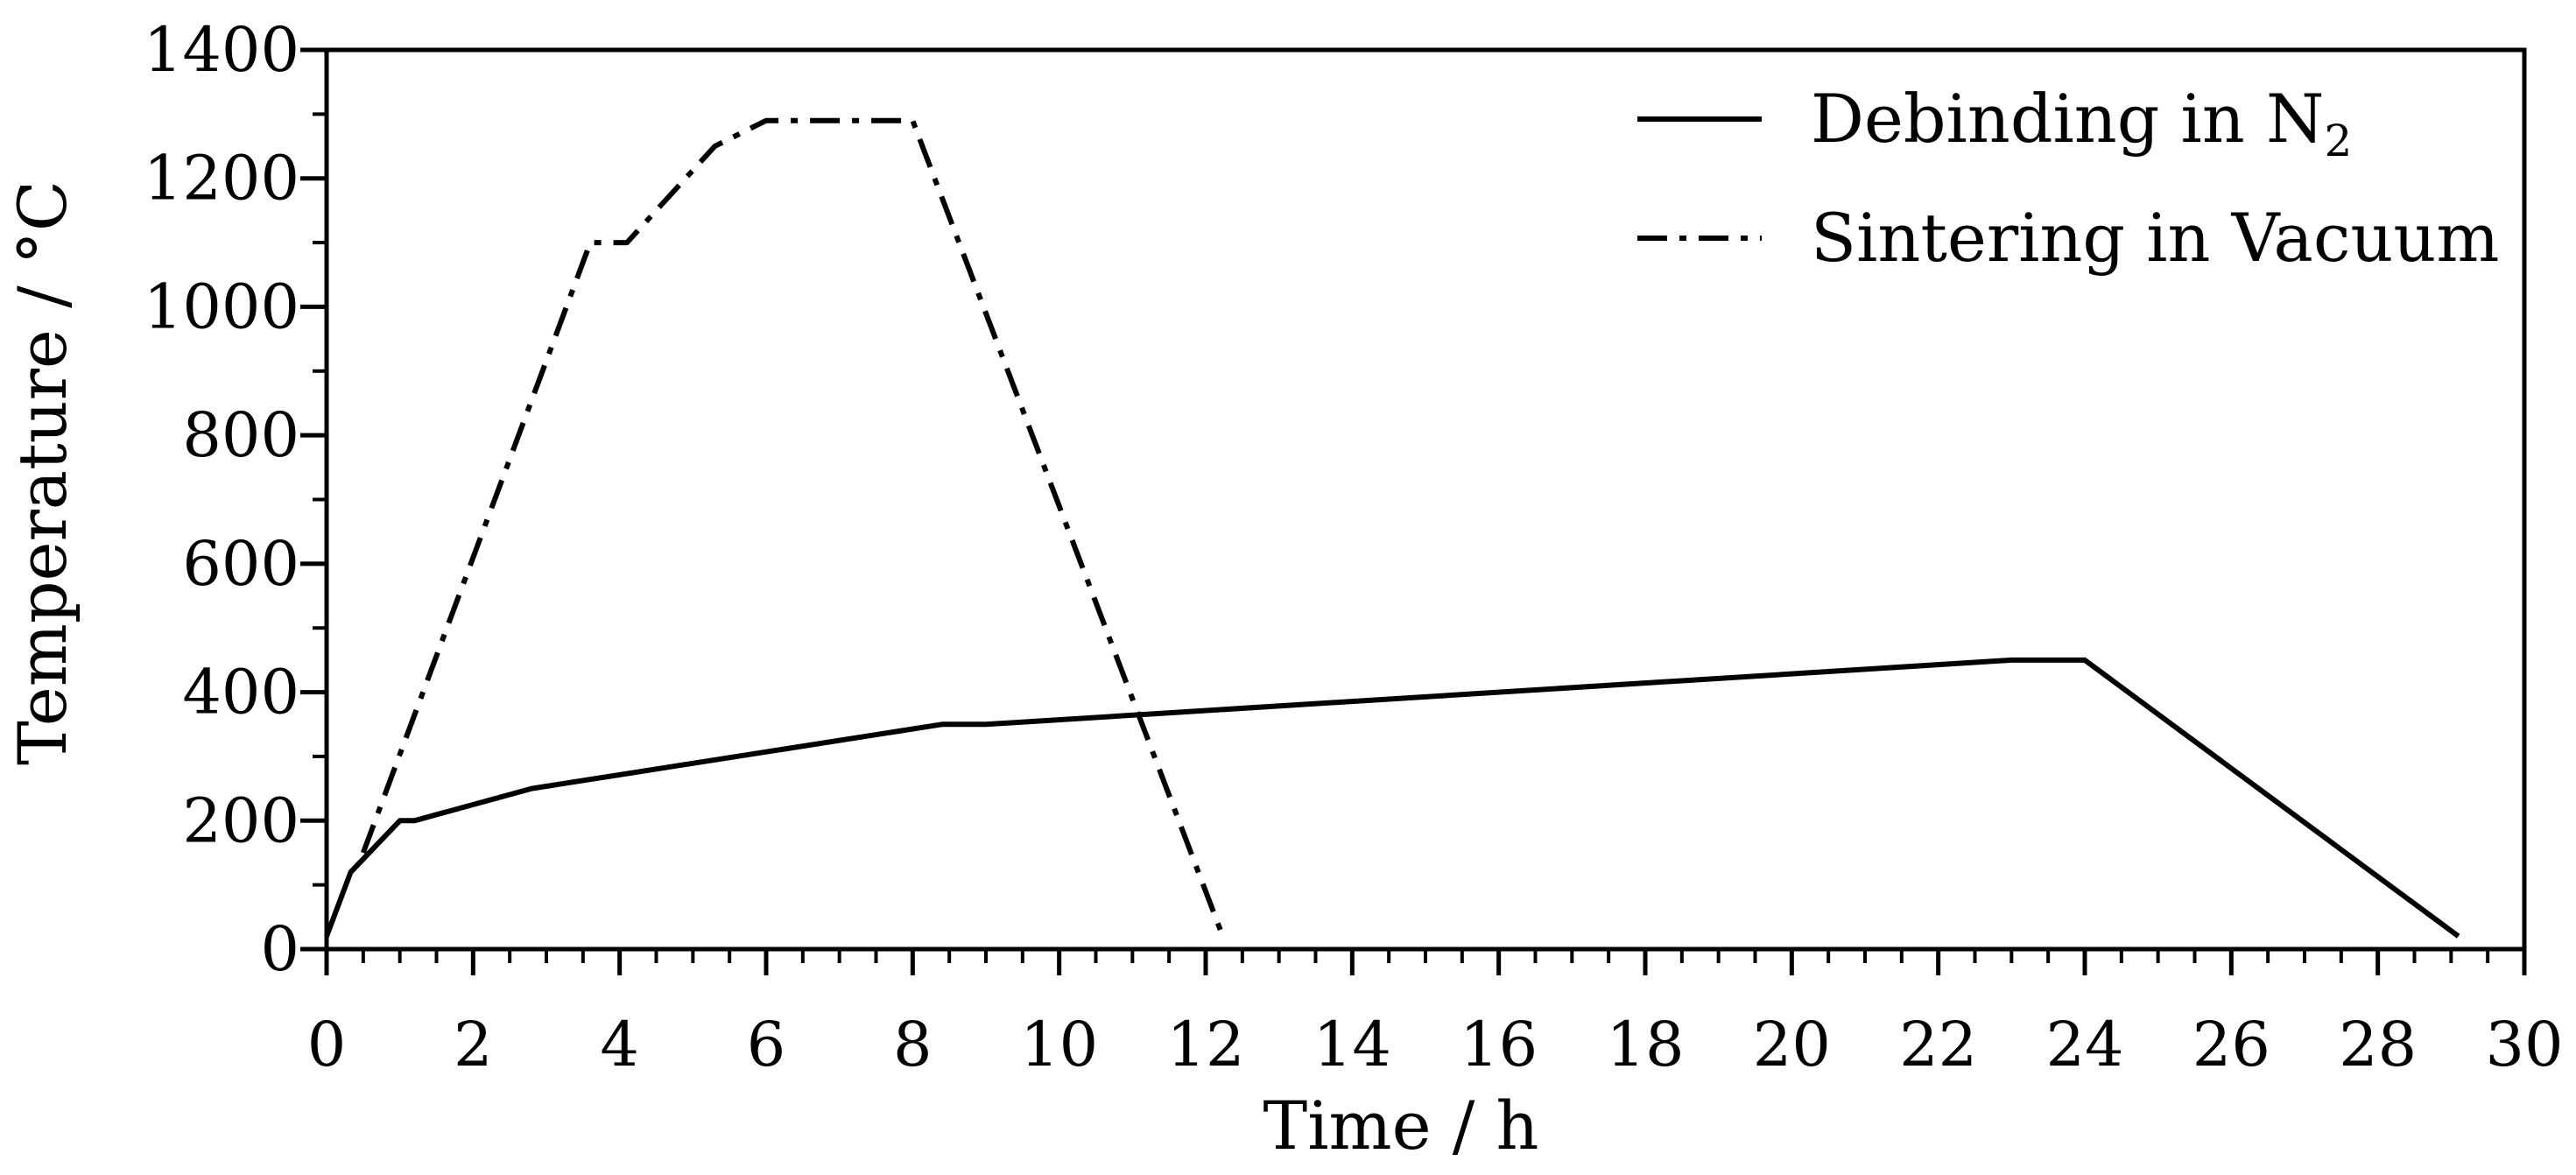  What do you see at coordinates (2231, 1044) in the screenshot?
I see `x-tick-label: 26` at bounding box center [2231, 1044].